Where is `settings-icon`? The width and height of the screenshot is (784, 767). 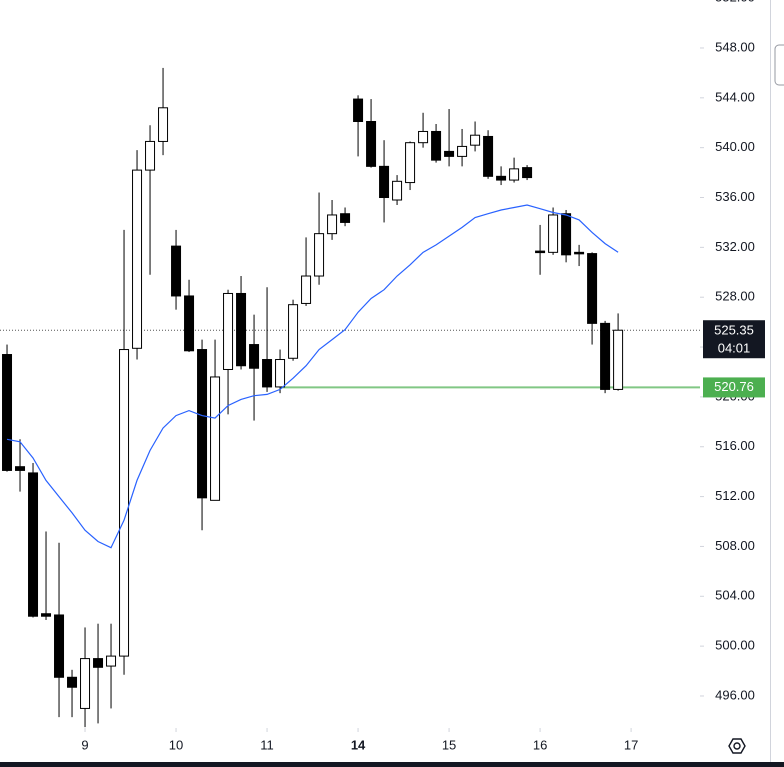
settings-icon is located at coordinates (737, 746).